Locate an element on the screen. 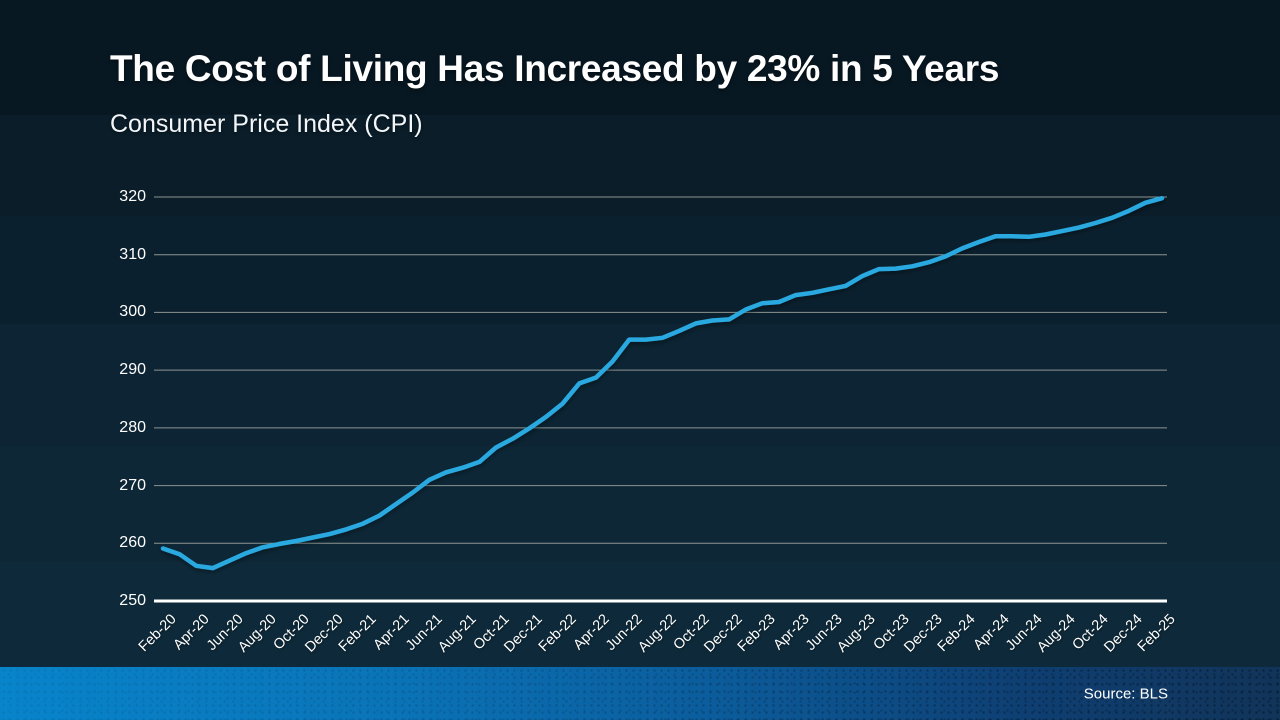  y-tick-label-280: 280 is located at coordinates (132, 427).